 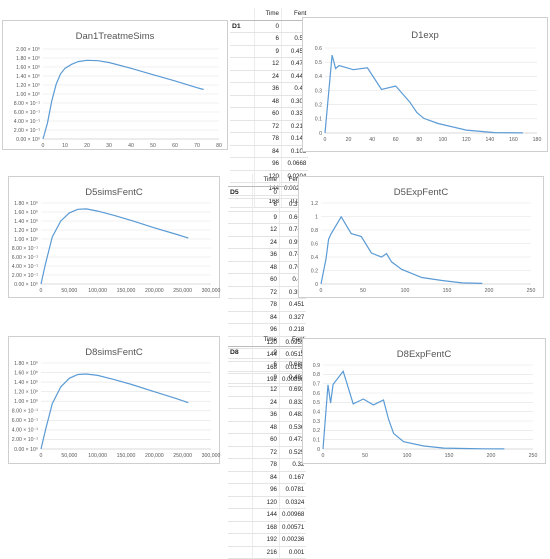 I want to click on table-row: 72 0.525, so click(x=267, y=452).